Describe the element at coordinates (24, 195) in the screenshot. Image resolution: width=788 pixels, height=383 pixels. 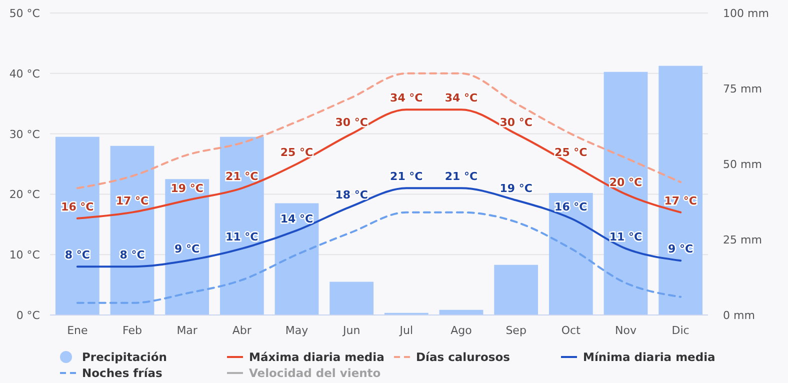
I see `y-tick-label: 20 °C` at that location.